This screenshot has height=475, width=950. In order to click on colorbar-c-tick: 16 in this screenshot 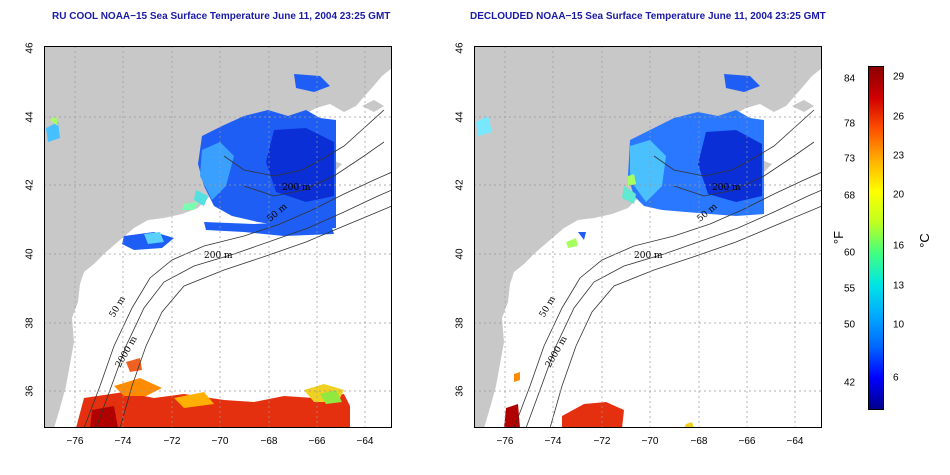, I will do `click(899, 246)`.